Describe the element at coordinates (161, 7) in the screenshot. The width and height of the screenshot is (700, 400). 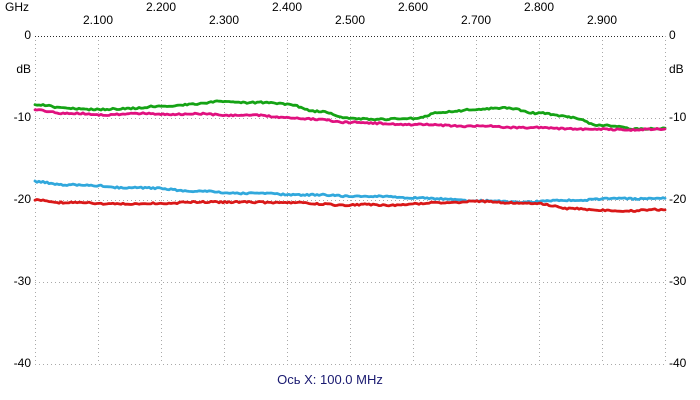
I see `x-tick-label: 2.200` at that location.